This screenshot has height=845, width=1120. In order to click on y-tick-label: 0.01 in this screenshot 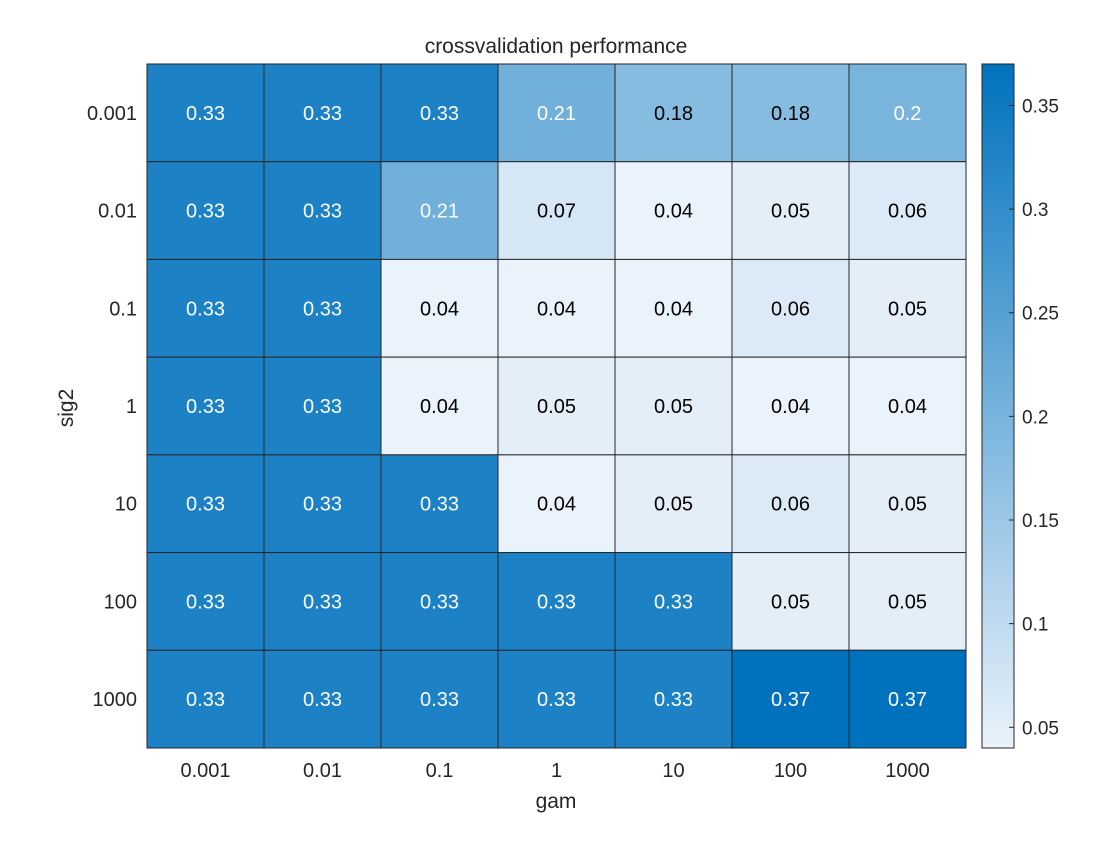, I will do `click(117, 212)`.